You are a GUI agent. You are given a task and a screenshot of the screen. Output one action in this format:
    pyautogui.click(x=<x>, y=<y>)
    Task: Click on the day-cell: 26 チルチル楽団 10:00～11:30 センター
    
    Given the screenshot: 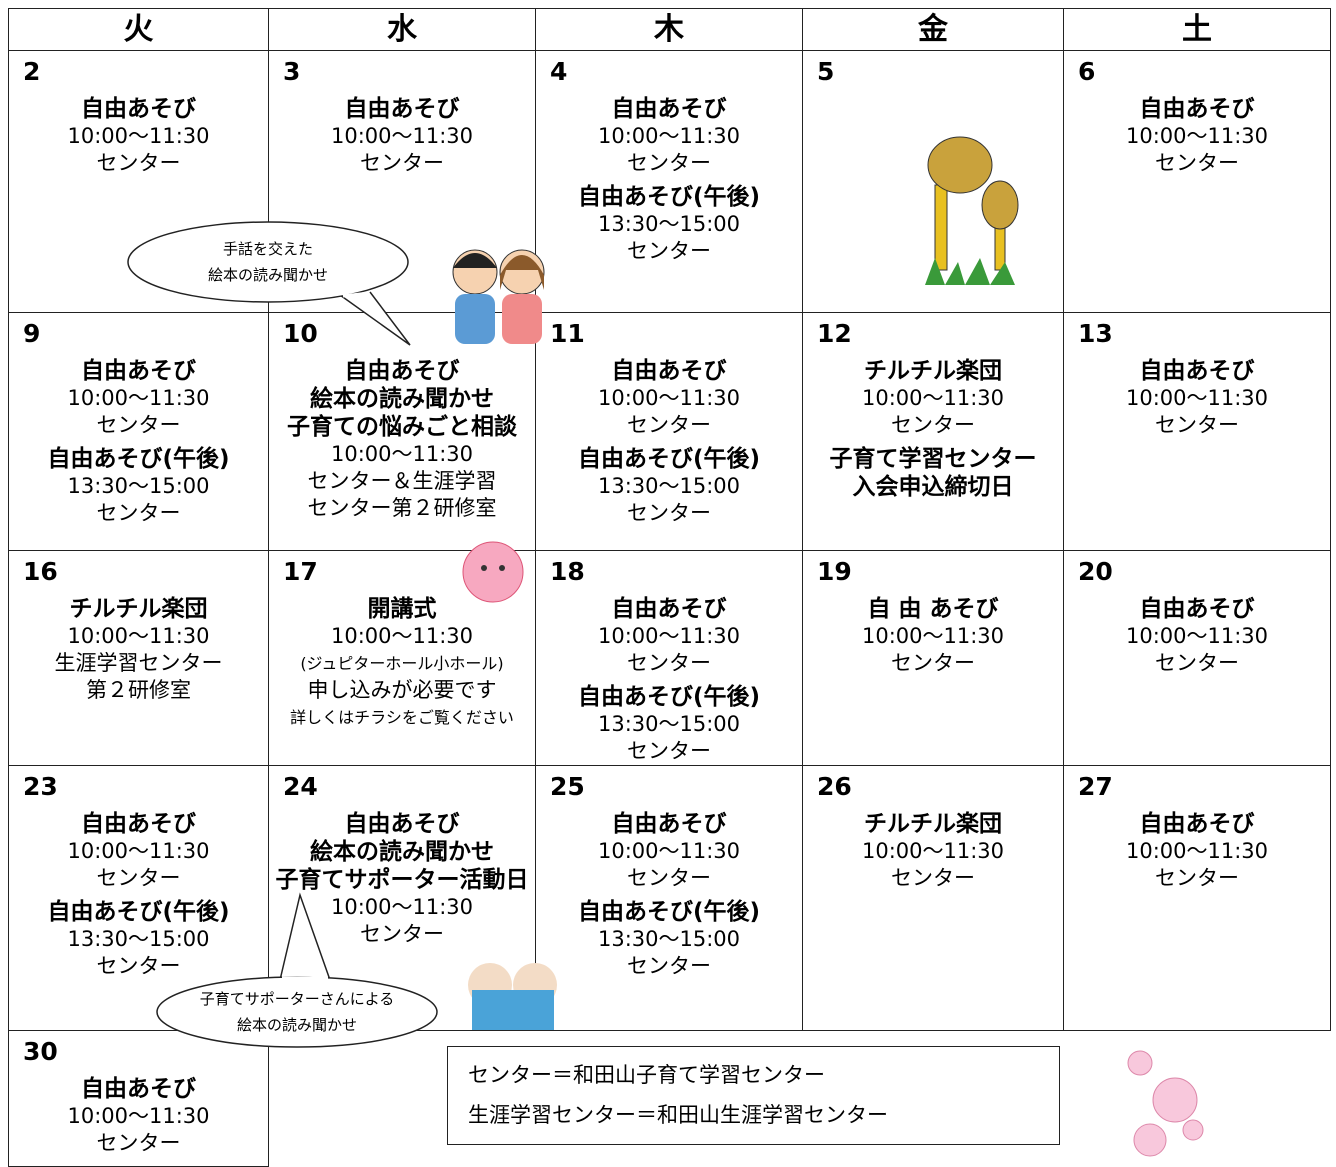 What is the action you would take?
    pyautogui.click(x=933, y=898)
    